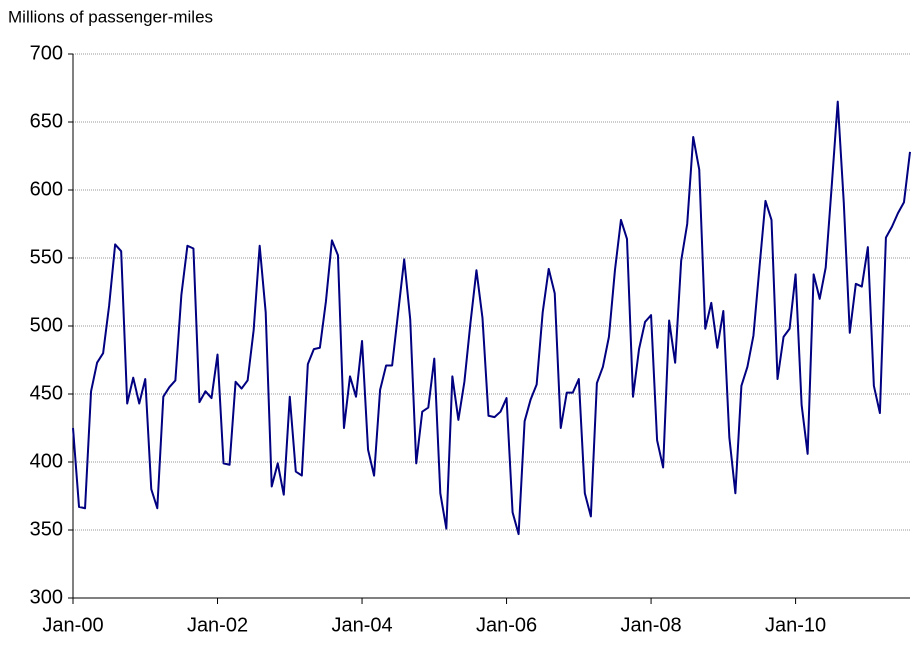 The height and width of the screenshot is (646, 920). What do you see at coordinates (46, 121) in the screenshot?
I see `y-tick-label: 650` at bounding box center [46, 121].